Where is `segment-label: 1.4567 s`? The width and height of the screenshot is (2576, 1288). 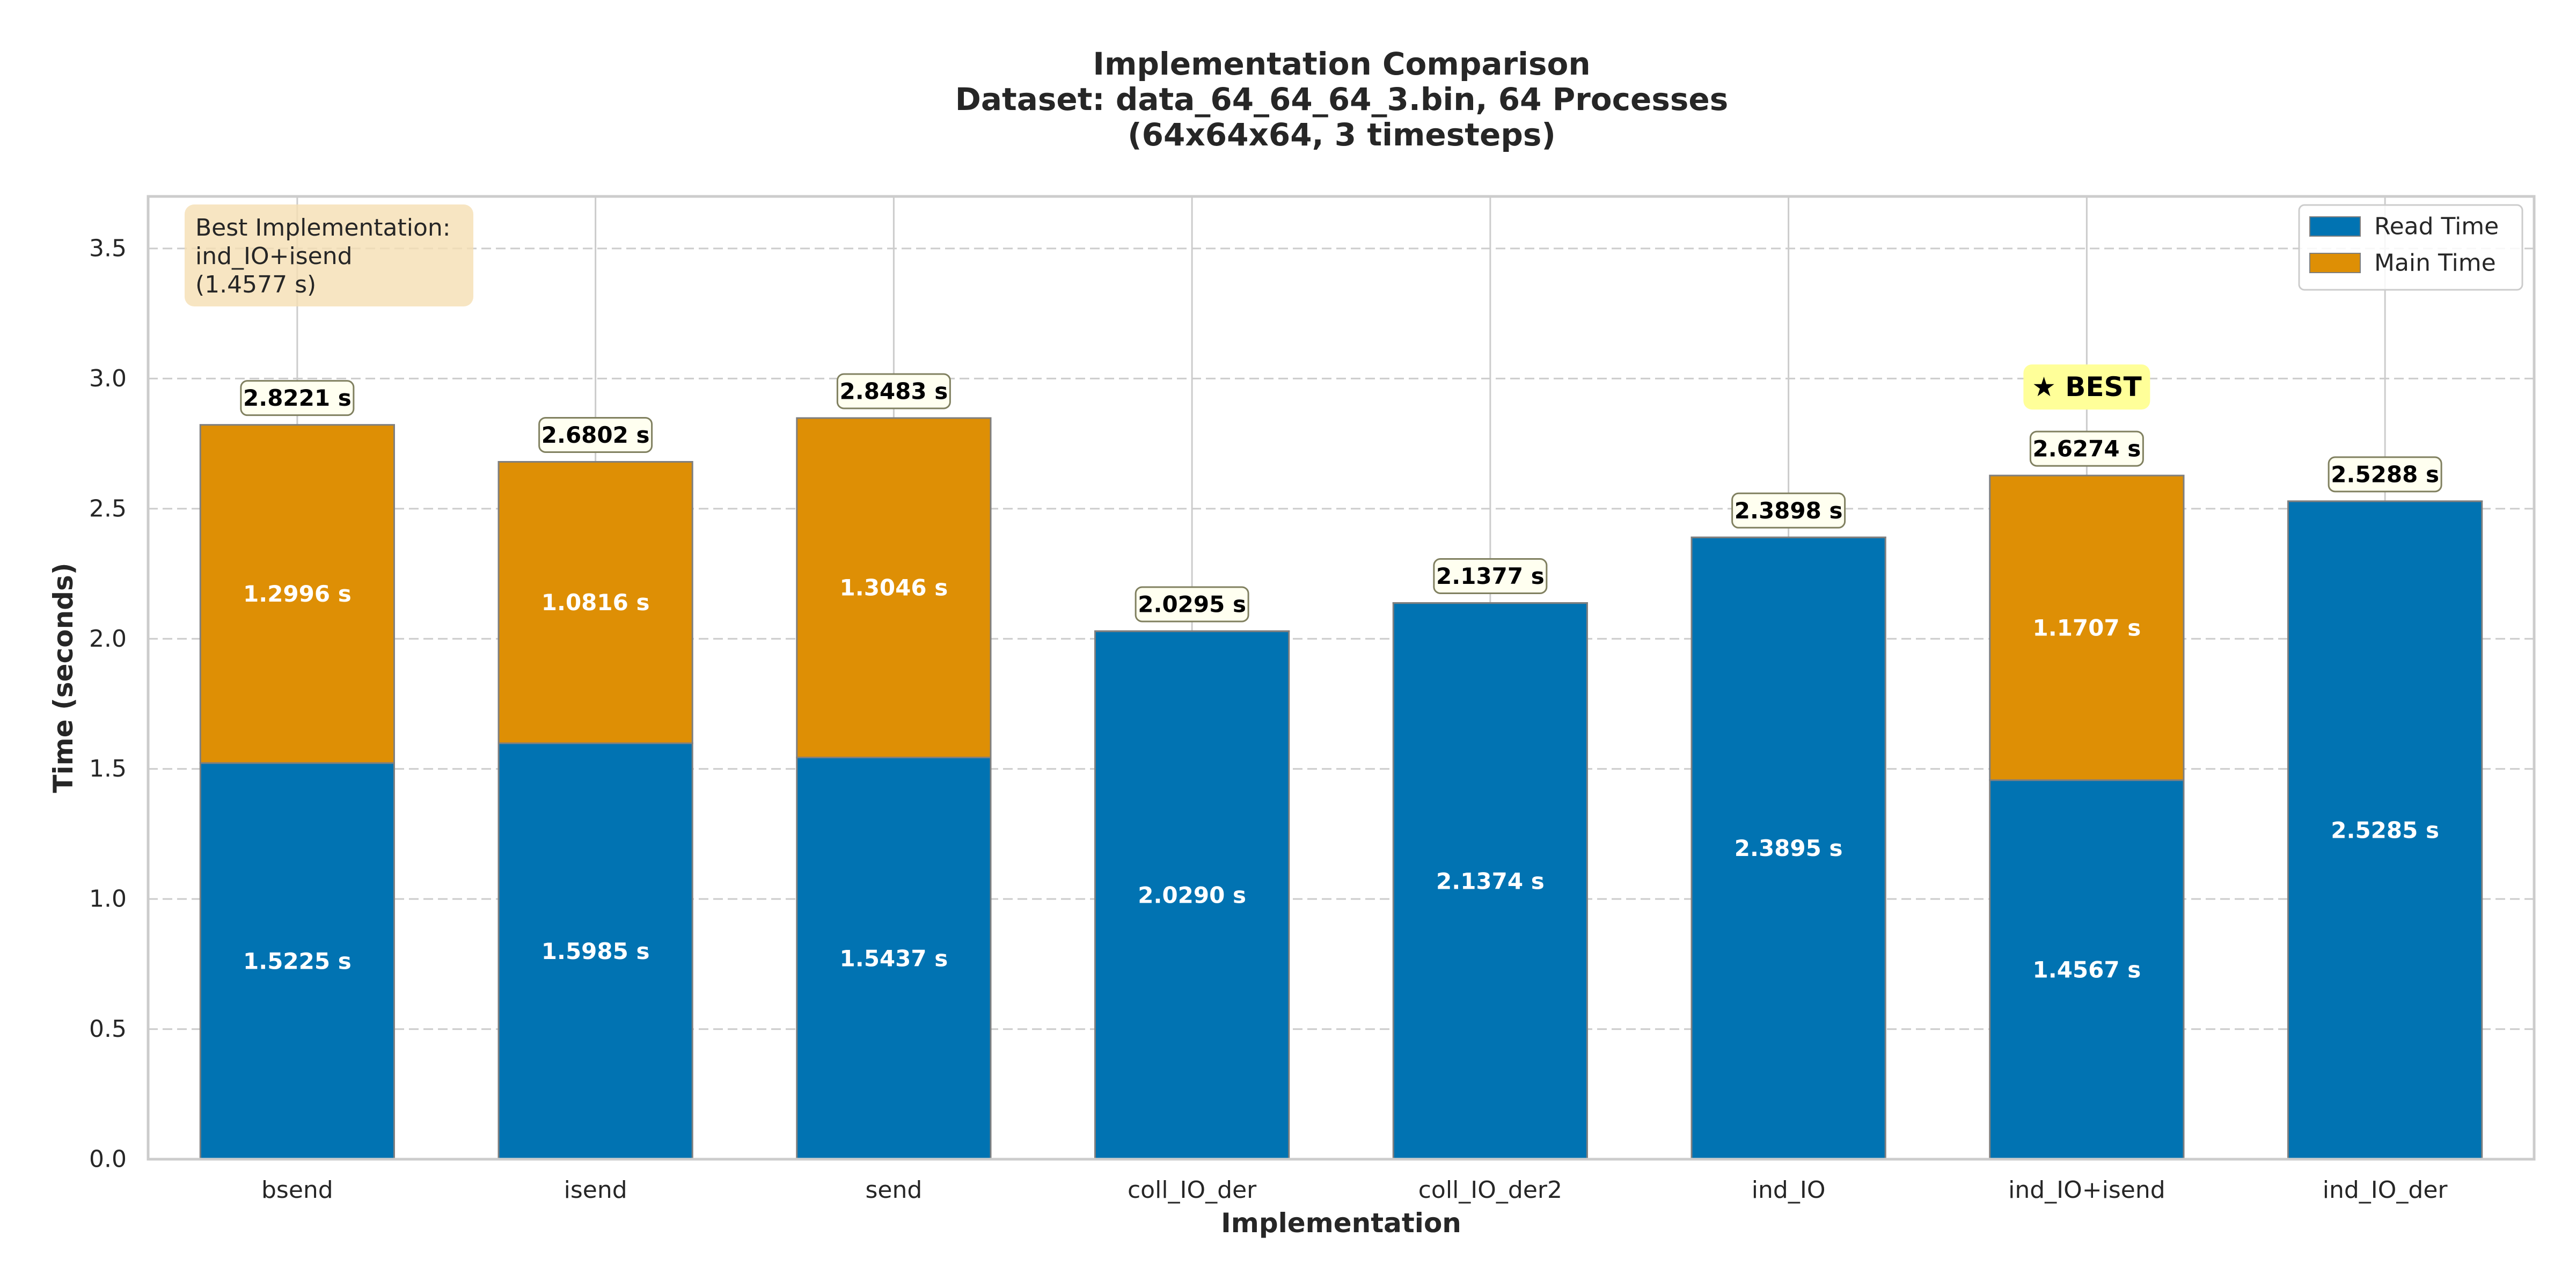
segment-label: 1.4567 s is located at coordinates (2087, 969).